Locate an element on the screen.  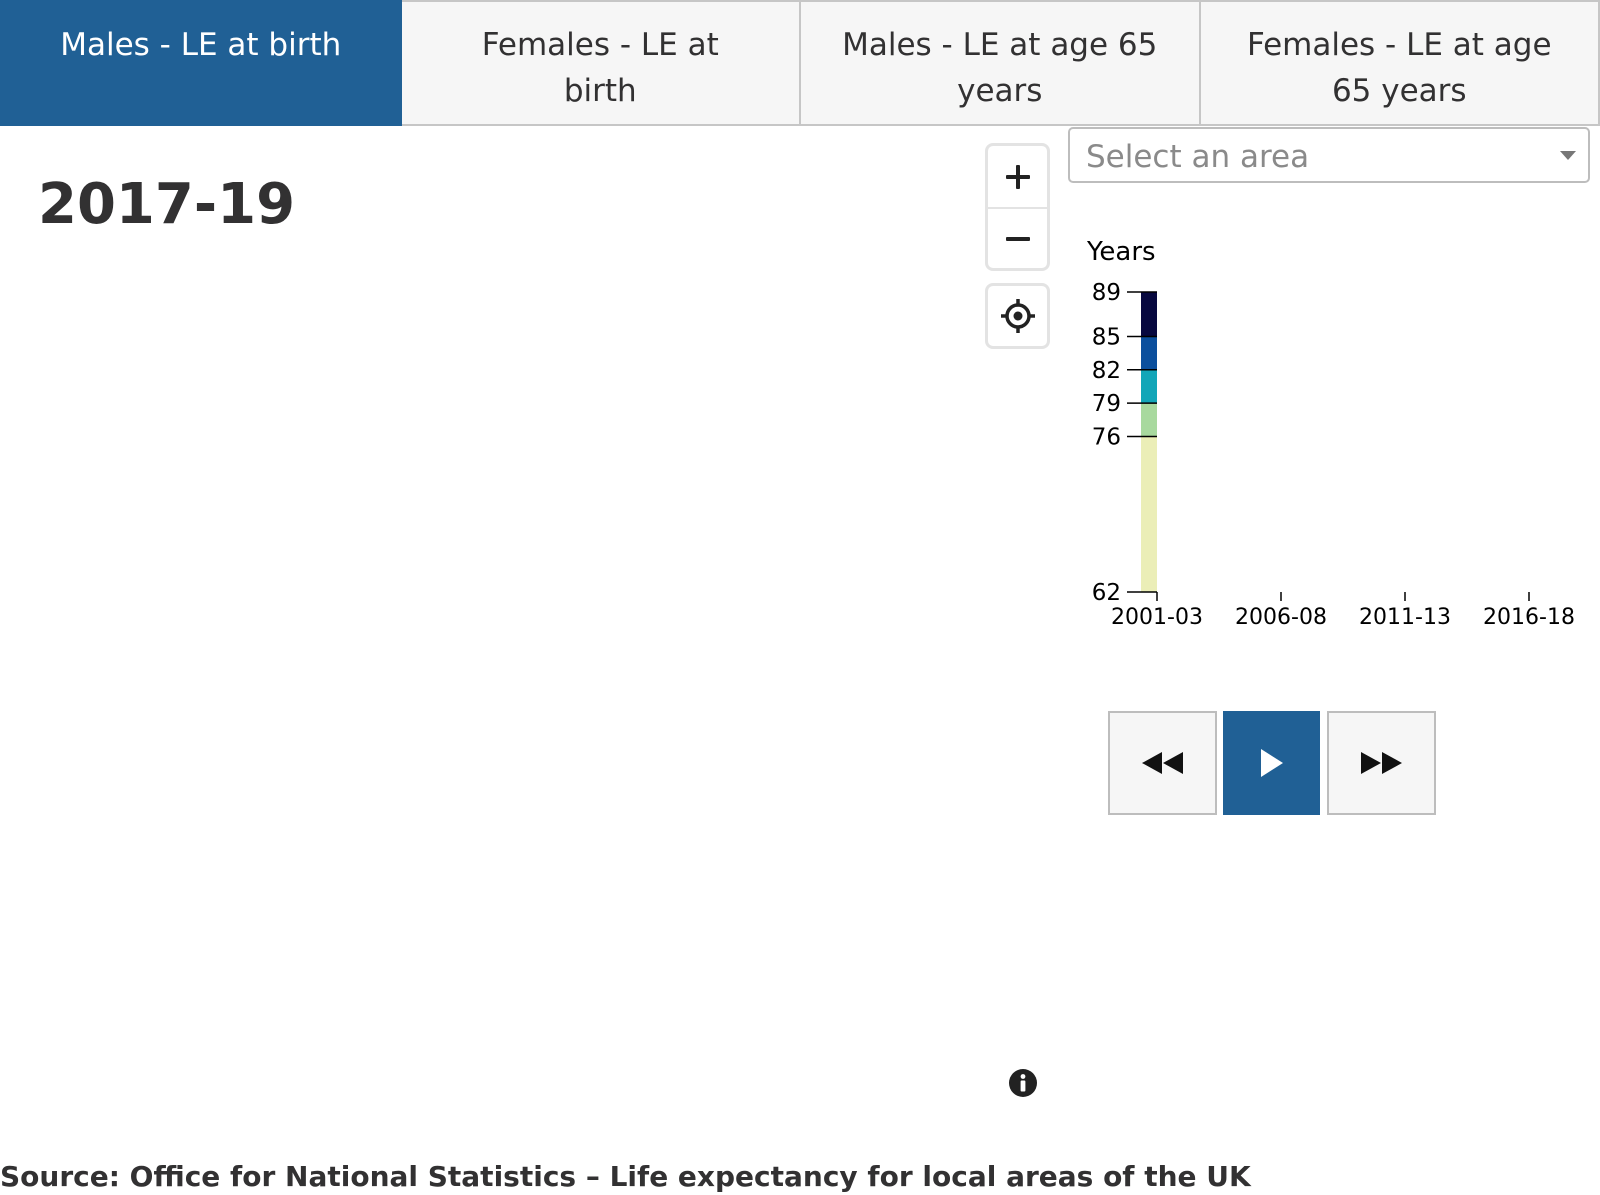
fast-forward-icon is located at coordinates (1381, 763).